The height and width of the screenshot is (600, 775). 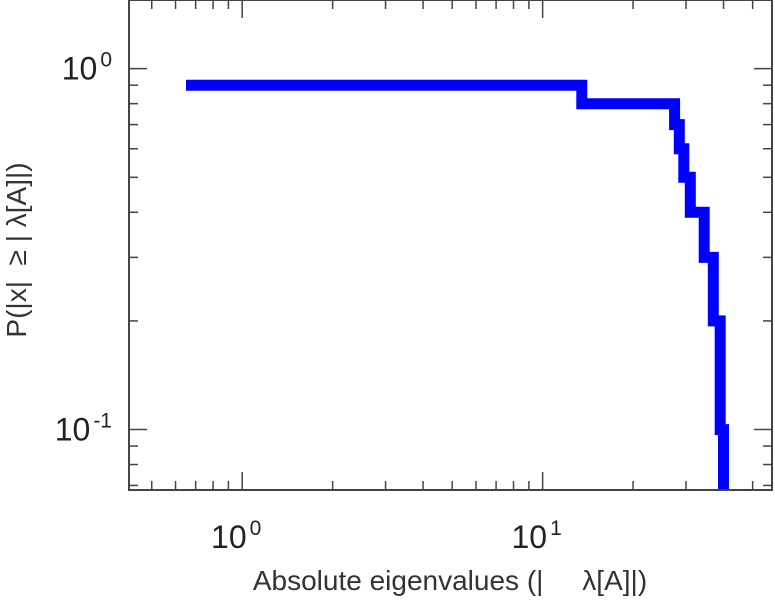 I want to click on y-tick-label: 10 0, so click(x=87, y=68).